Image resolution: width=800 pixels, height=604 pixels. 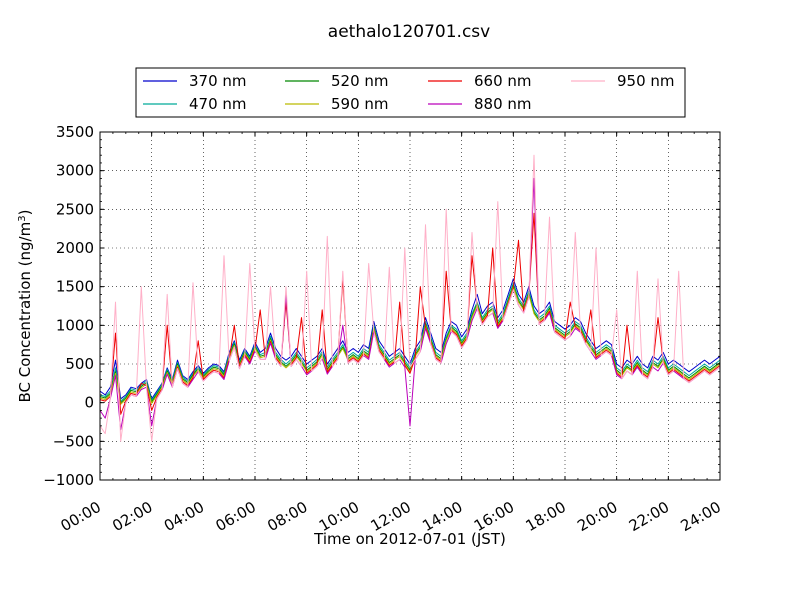 What do you see at coordinates (360, 81) in the screenshot?
I see `legend-label: 520 nm` at bounding box center [360, 81].